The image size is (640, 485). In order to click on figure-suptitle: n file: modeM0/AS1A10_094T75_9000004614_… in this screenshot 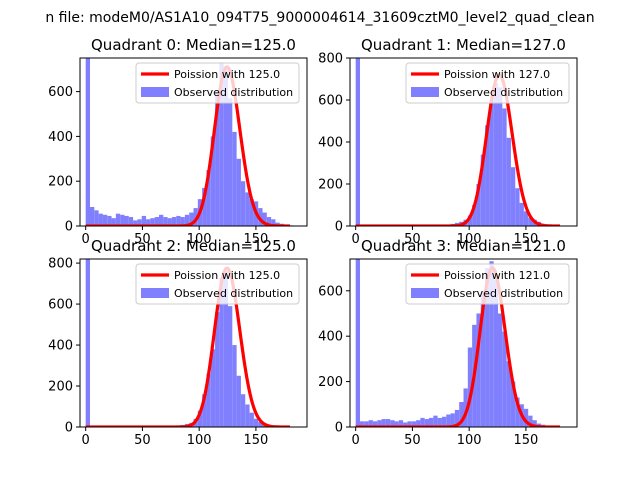, I will do `click(319, 18)`.